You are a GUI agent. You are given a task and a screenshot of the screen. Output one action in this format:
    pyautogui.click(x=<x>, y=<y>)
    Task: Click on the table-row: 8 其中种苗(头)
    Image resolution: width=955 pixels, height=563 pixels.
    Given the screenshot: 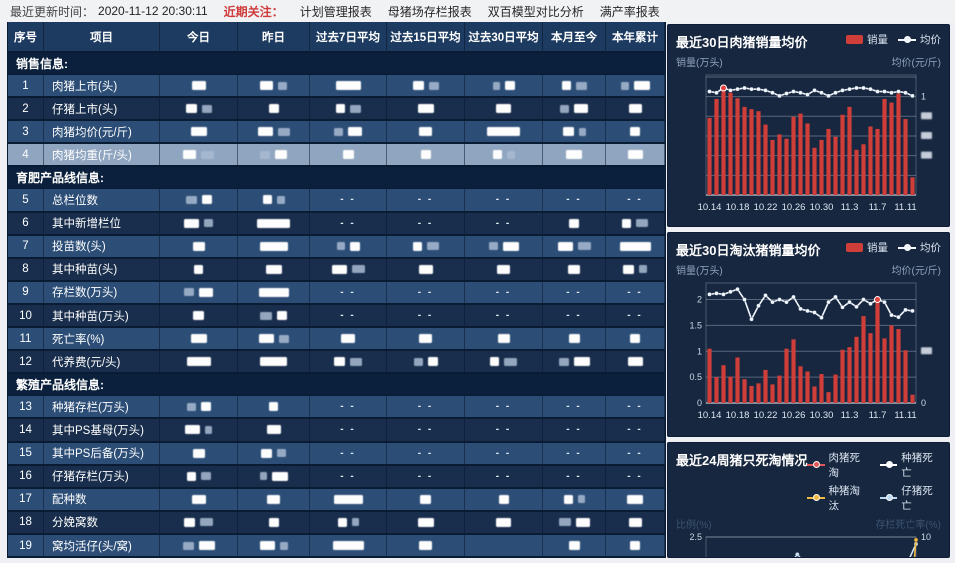 What is the action you would take?
    pyautogui.click(x=336, y=270)
    